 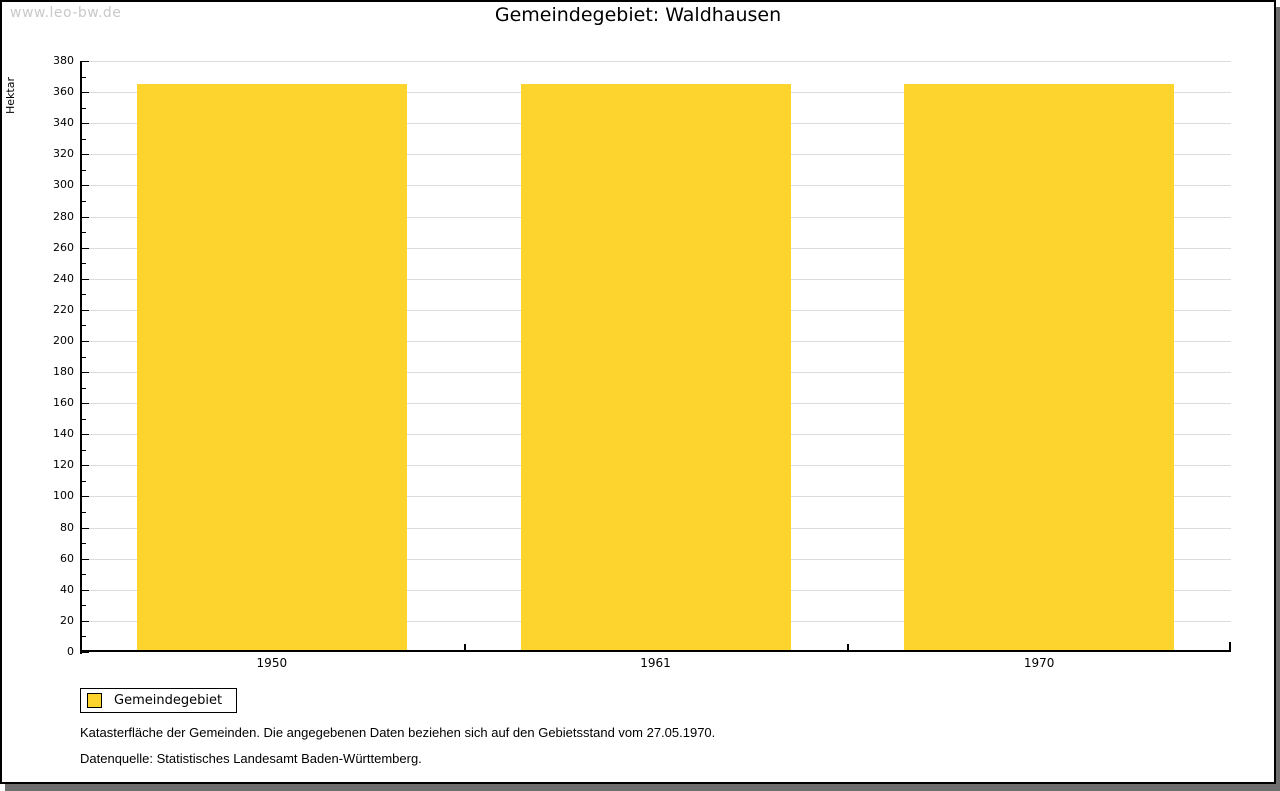 I want to click on x-axis-line, so click(x=655, y=651).